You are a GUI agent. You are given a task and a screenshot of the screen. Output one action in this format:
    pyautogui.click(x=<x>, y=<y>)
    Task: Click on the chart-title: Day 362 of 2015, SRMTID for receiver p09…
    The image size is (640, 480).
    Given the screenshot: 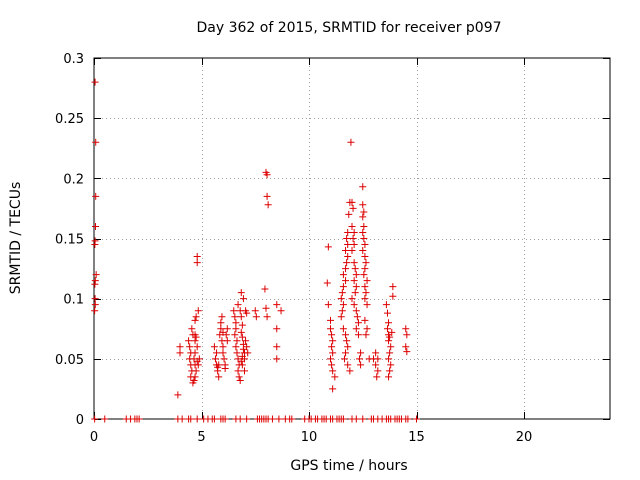 What is the action you would take?
    pyautogui.click(x=348, y=28)
    